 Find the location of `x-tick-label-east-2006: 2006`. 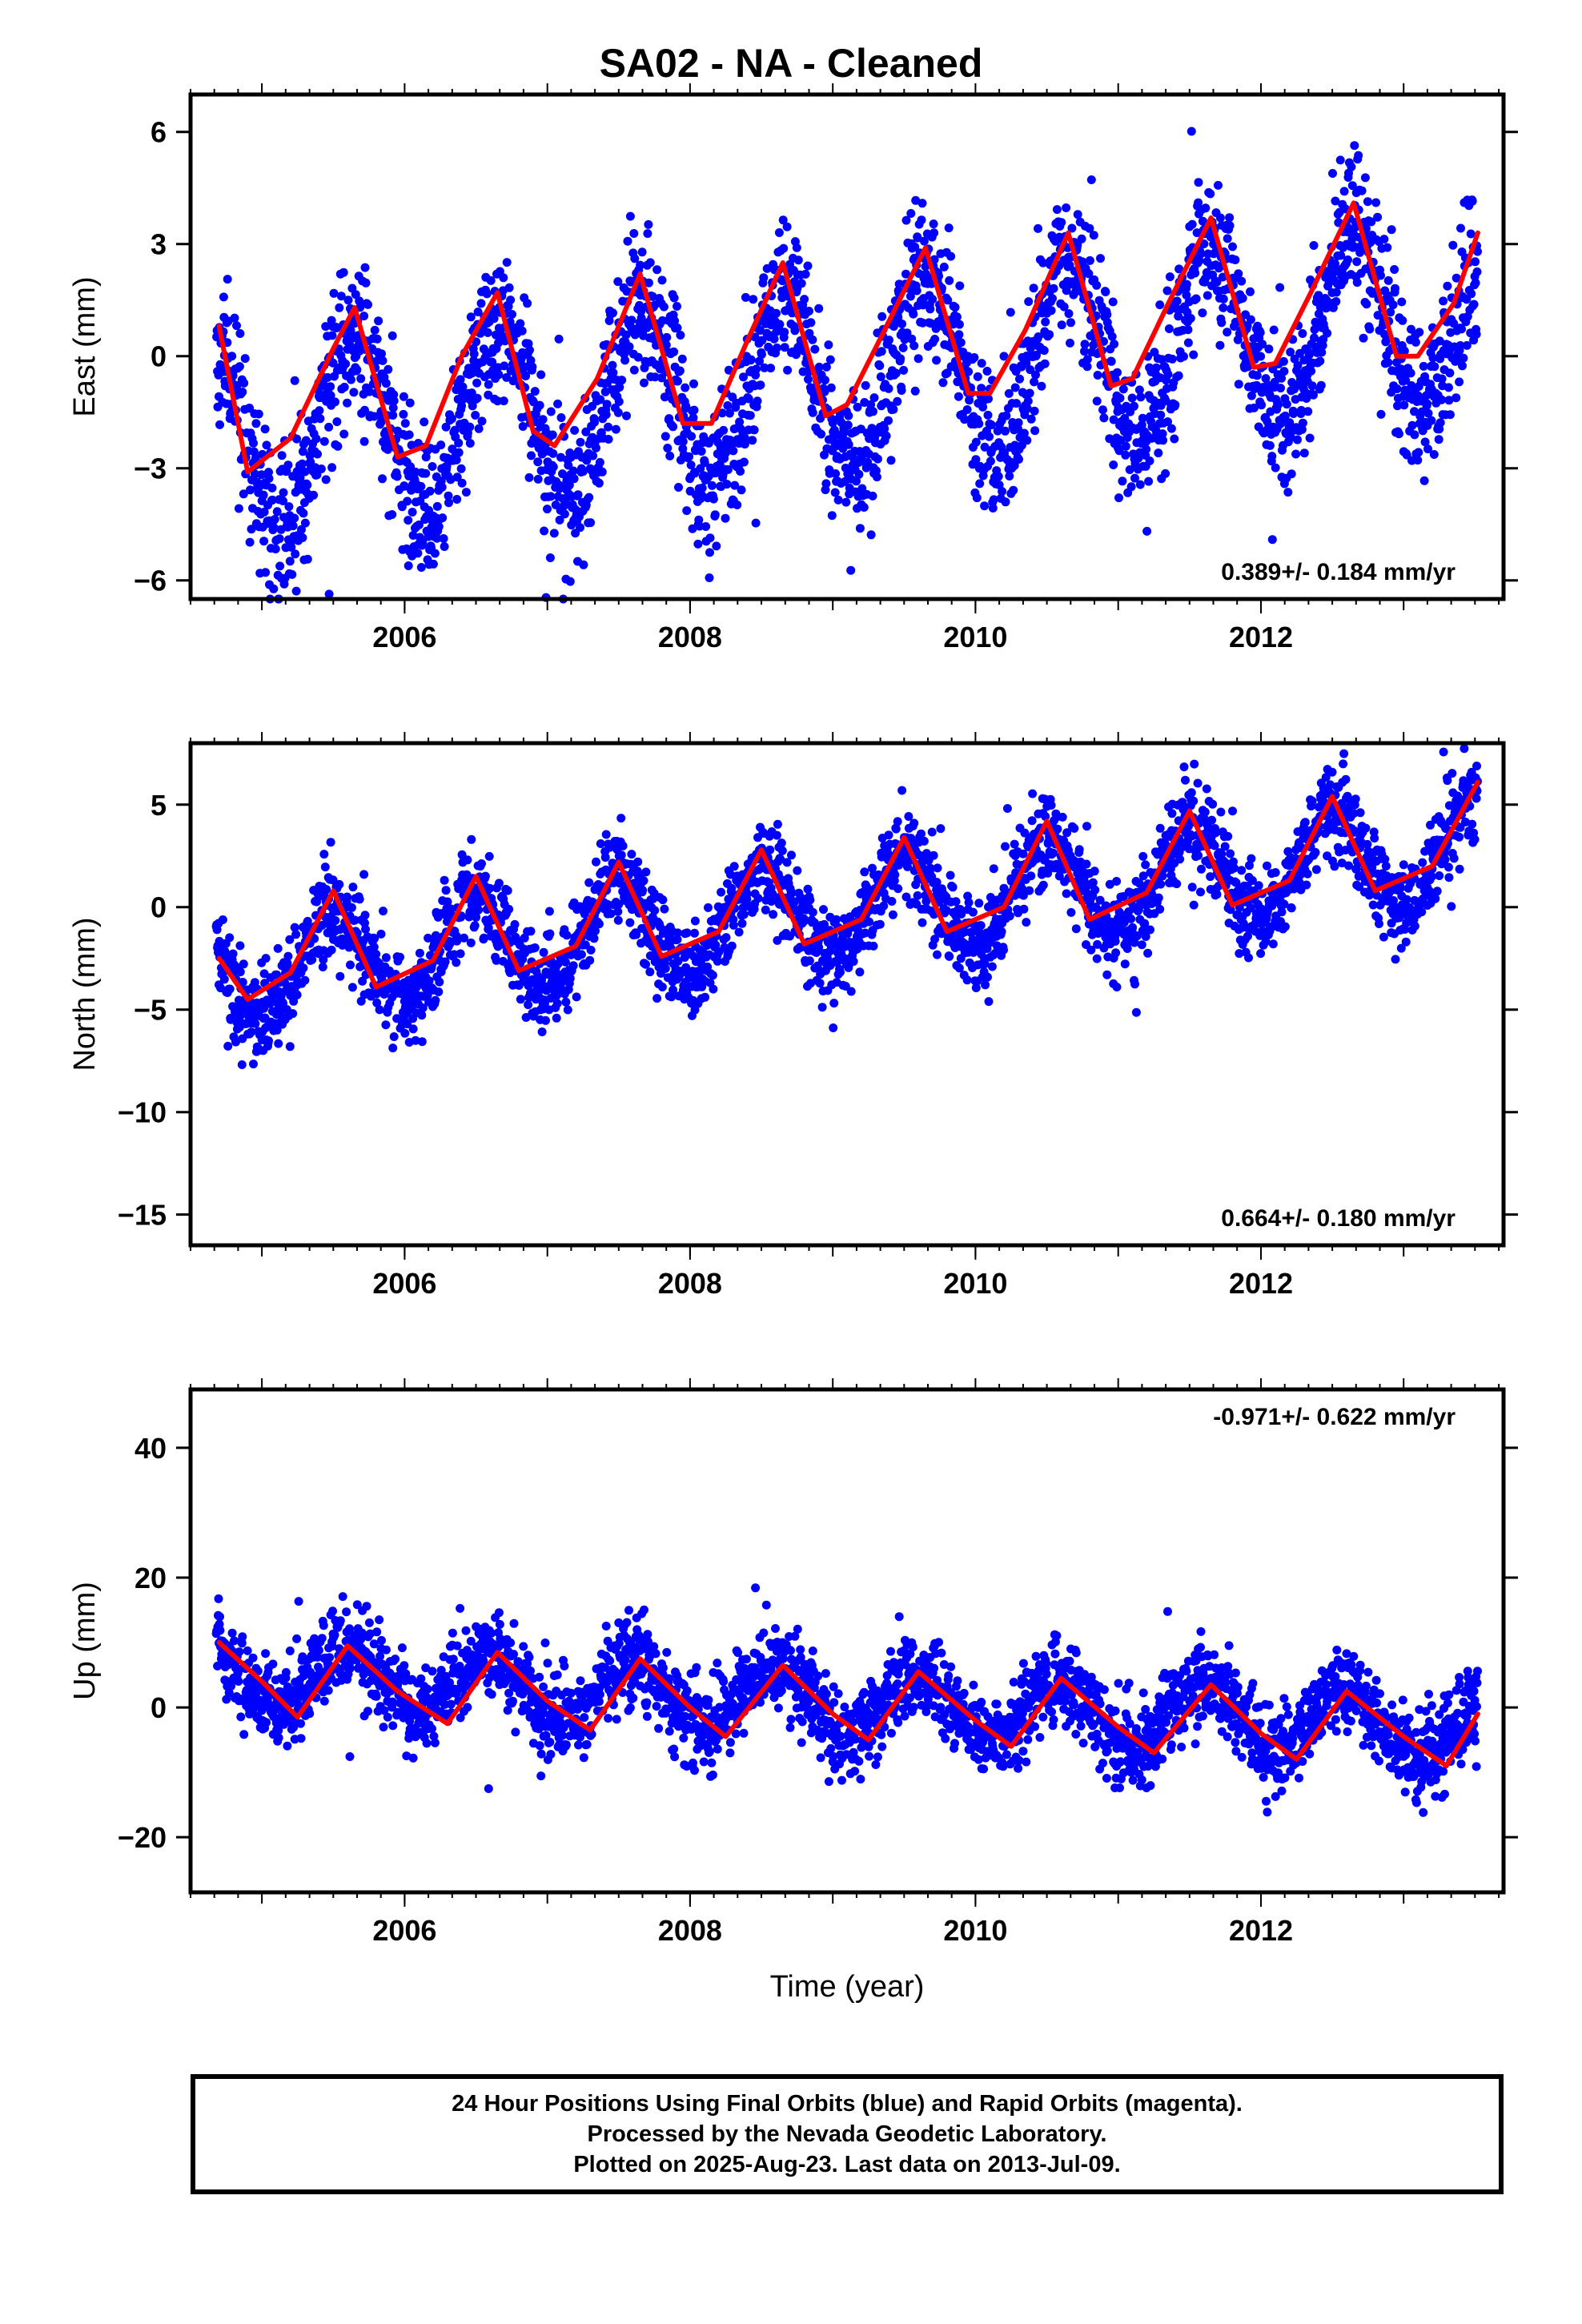

x-tick-label-east-2006: 2006 is located at coordinates (404, 637).